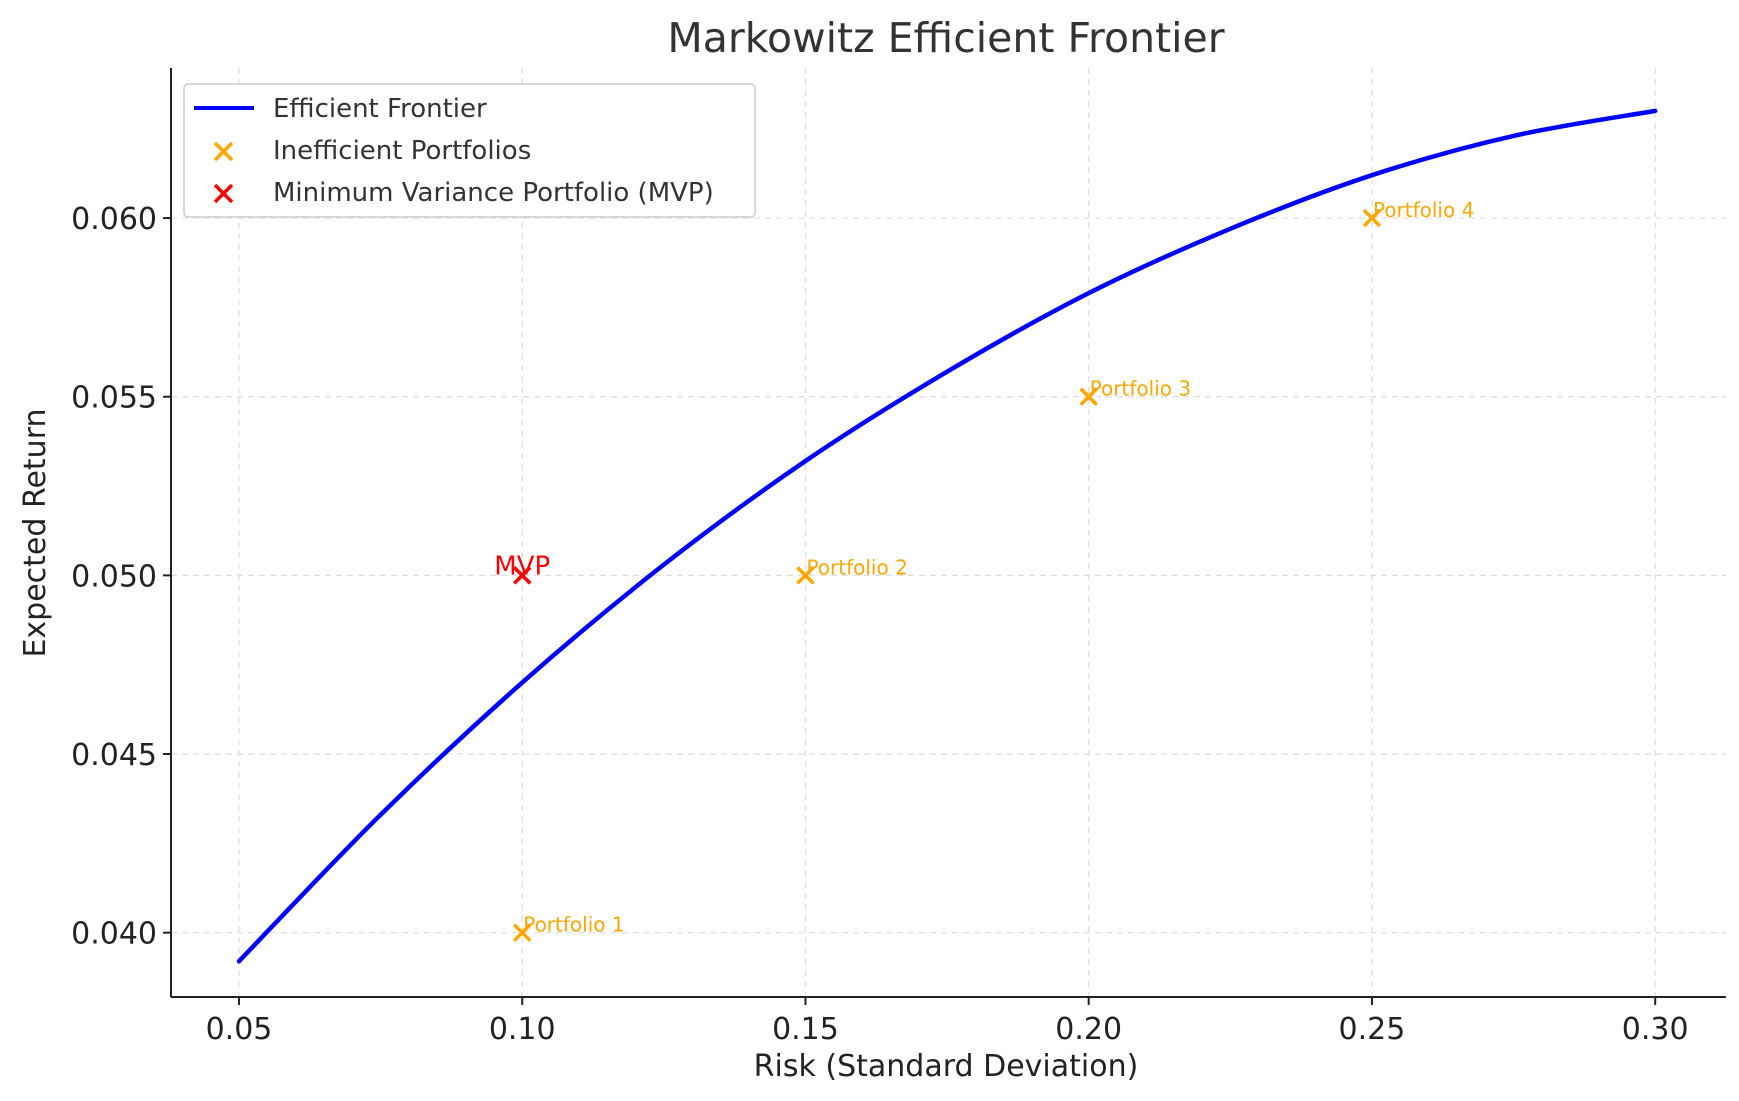 The image size is (1739, 1101). Describe the element at coordinates (1088, 1029) in the screenshot. I see `x-tick-label: 0.20` at that location.